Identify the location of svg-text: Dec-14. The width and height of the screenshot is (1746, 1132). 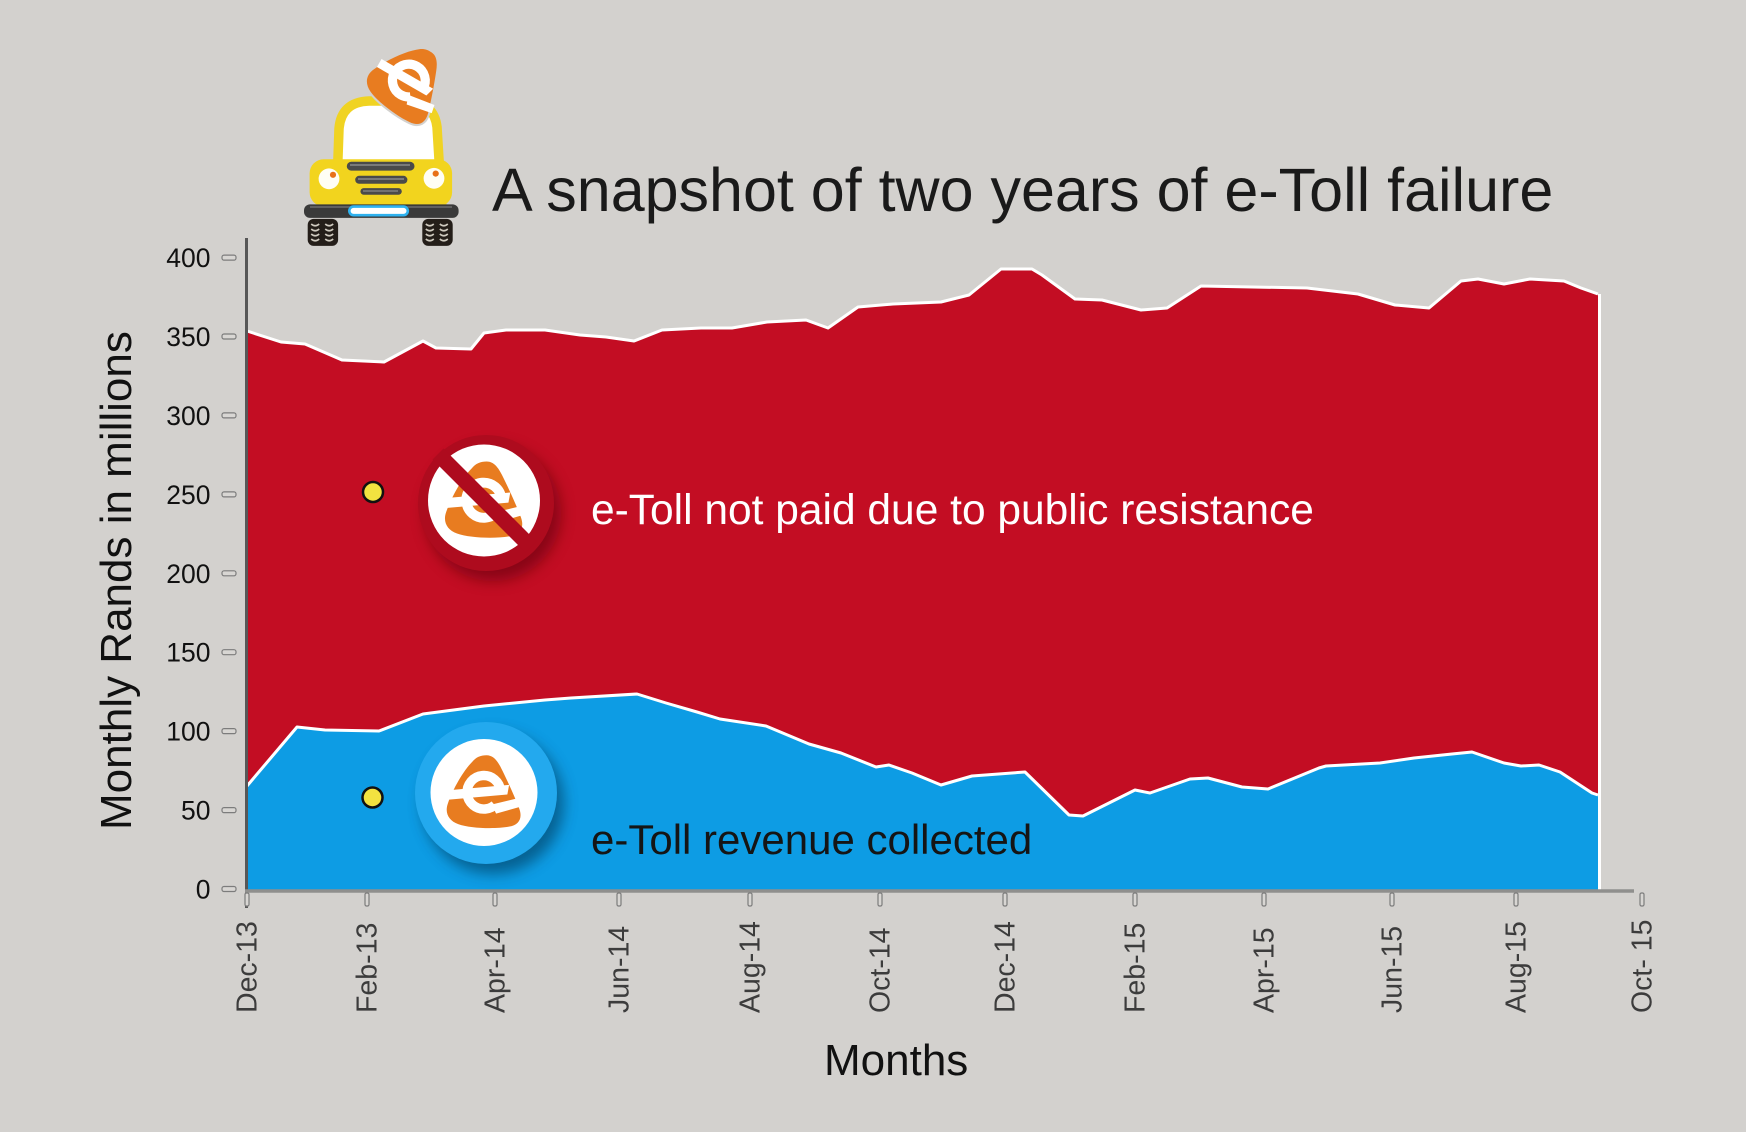
(1006, 967).